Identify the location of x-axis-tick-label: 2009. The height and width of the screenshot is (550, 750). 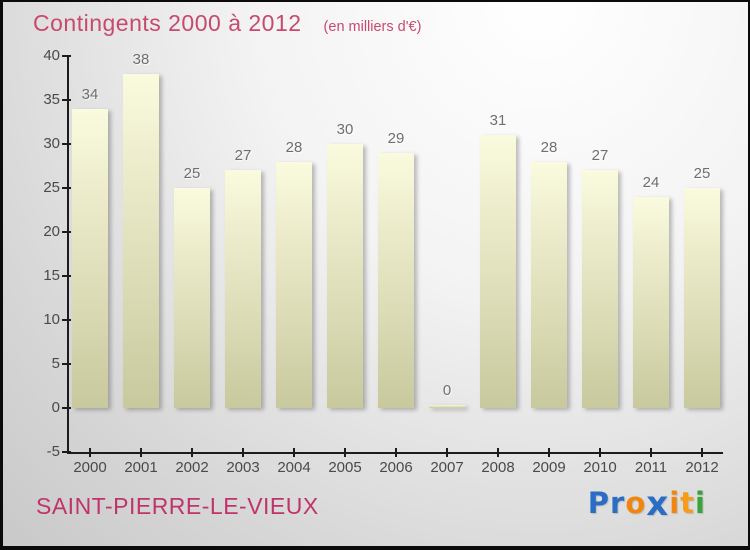
(549, 467).